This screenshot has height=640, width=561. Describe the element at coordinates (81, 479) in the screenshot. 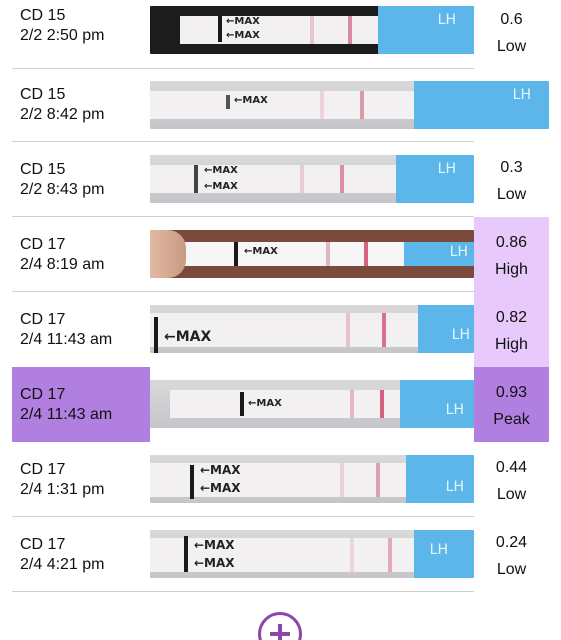

I see `entry-label: CD 17 2/4 1:31 pm` at that location.